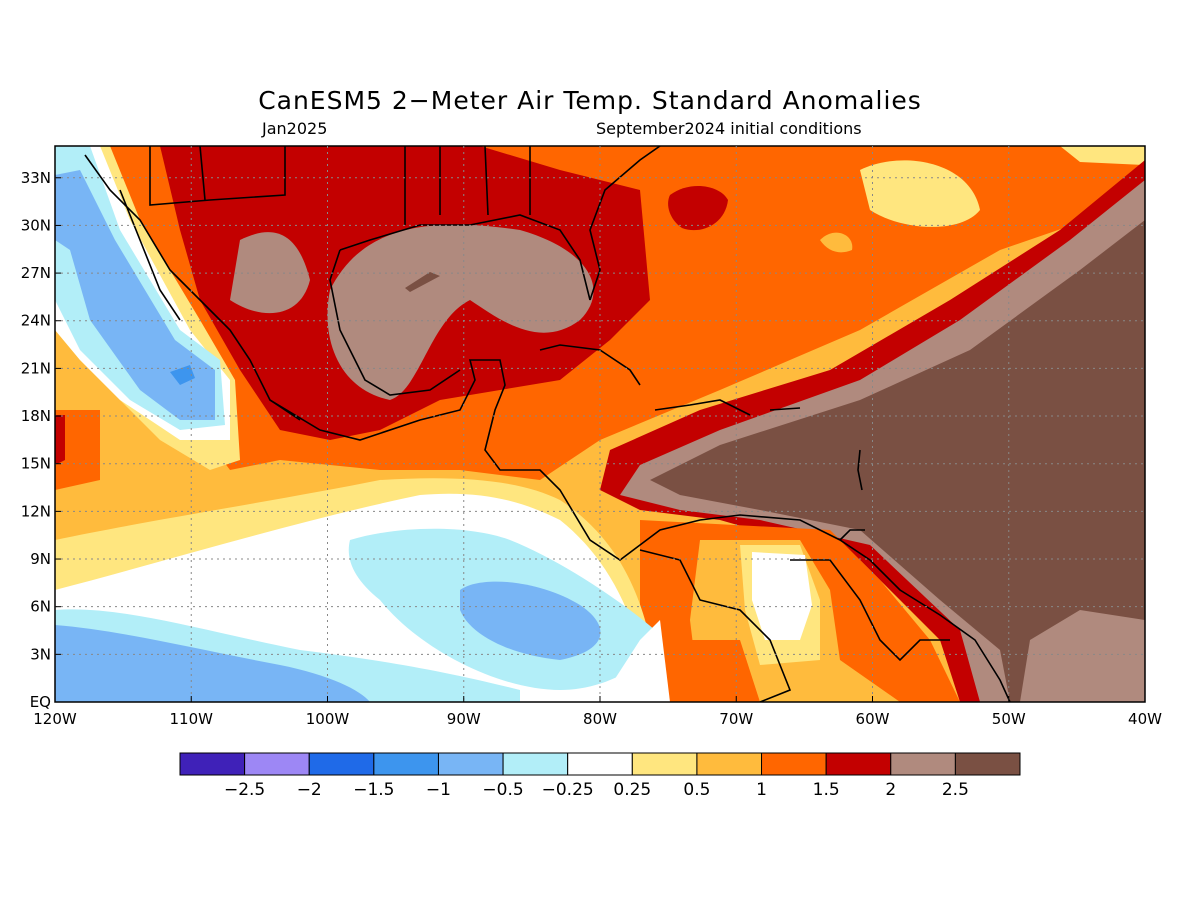 Image resolution: width=1200 pixels, height=900 pixels. What do you see at coordinates (955, 790) in the screenshot?
I see `colorbar-label: 2.5` at bounding box center [955, 790].